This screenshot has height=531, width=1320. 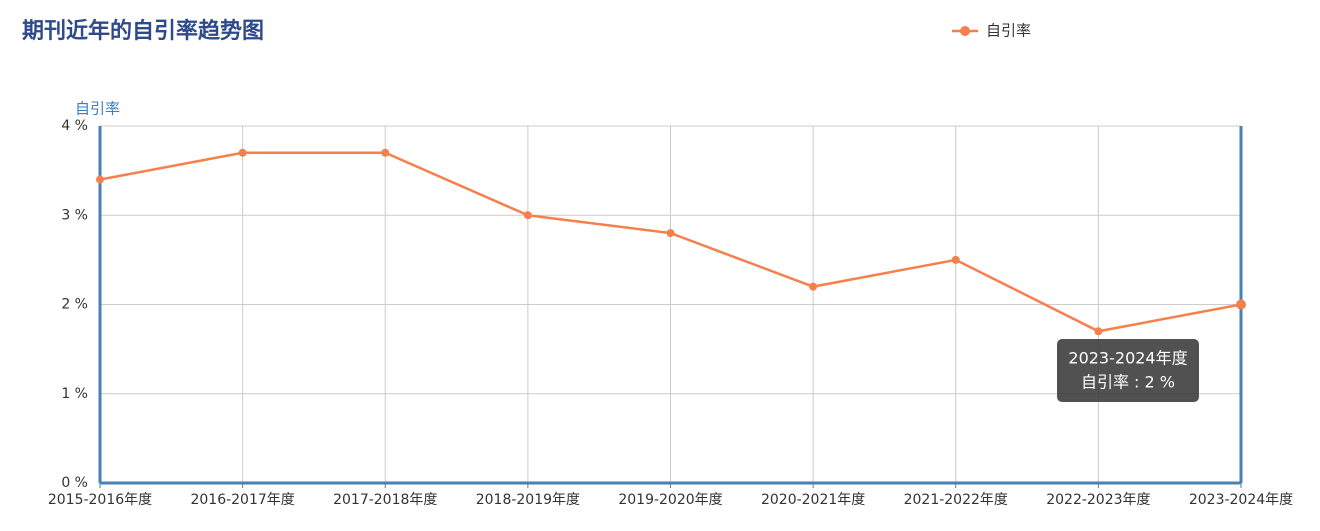 What do you see at coordinates (1008, 31) in the screenshot?
I see `legend-label: 自引率` at bounding box center [1008, 31].